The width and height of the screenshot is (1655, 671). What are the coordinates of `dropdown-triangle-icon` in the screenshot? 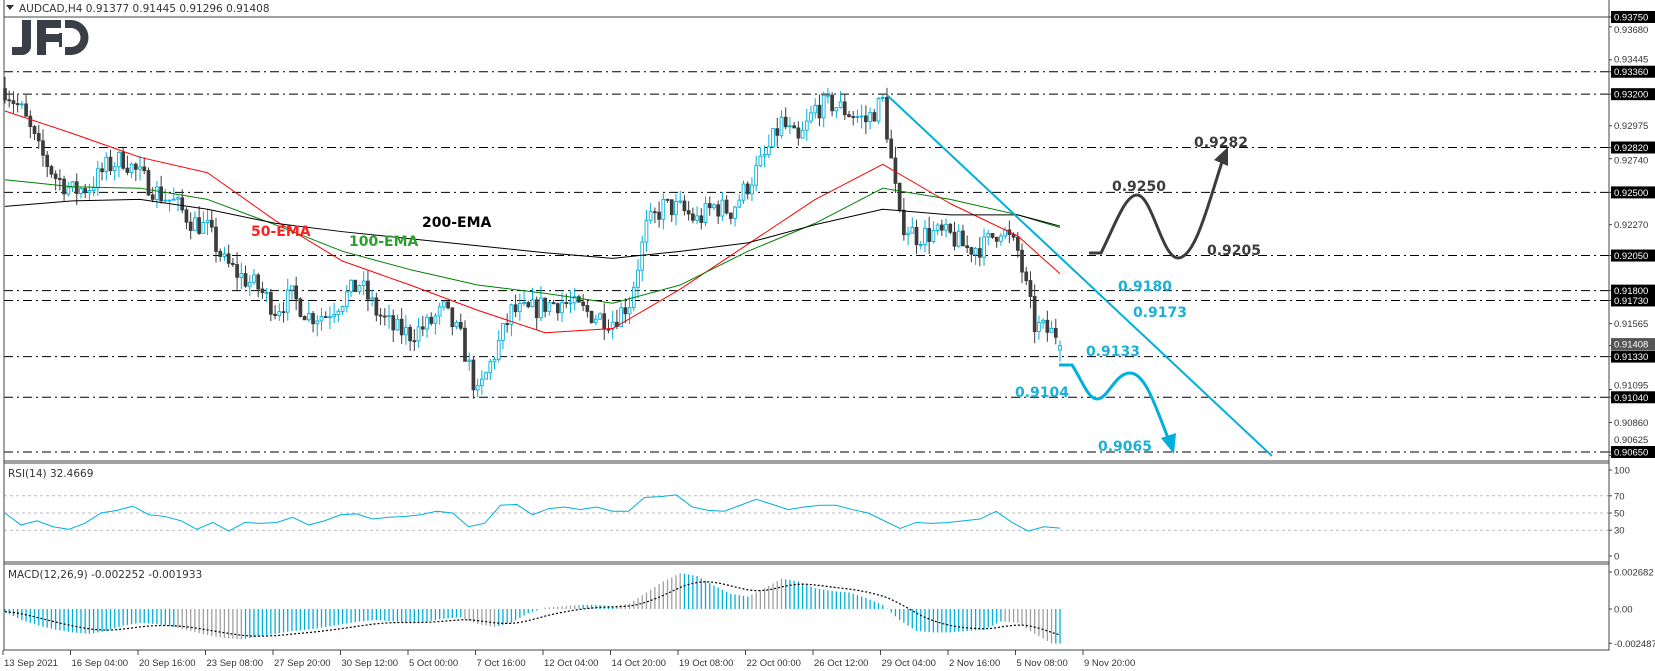 It's located at (10, 7).